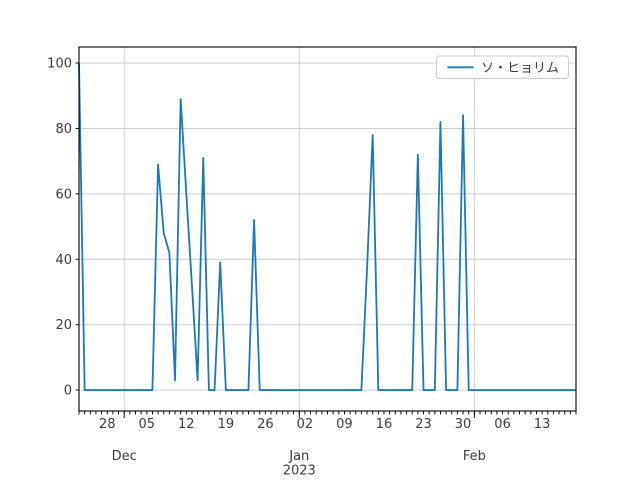 The height and width of the screenshot is (484, 640). Describe the element at coordinates (502, 424) in the screenshot. I see `x-tick-label: 06` at that location.